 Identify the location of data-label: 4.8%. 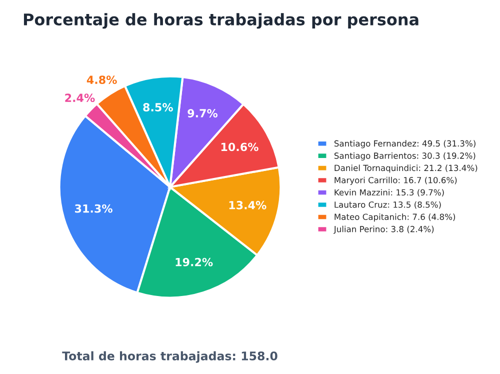
(101, 80).